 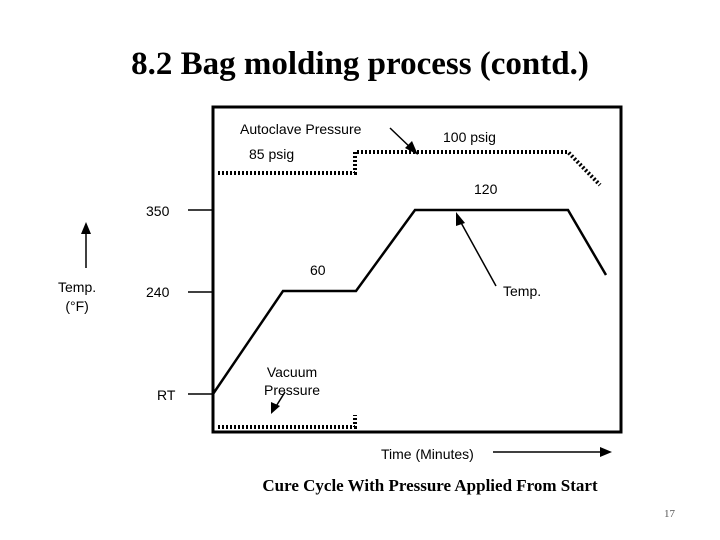 I want to click on vacuum-pressure-curve, so click(x=287, y=422).